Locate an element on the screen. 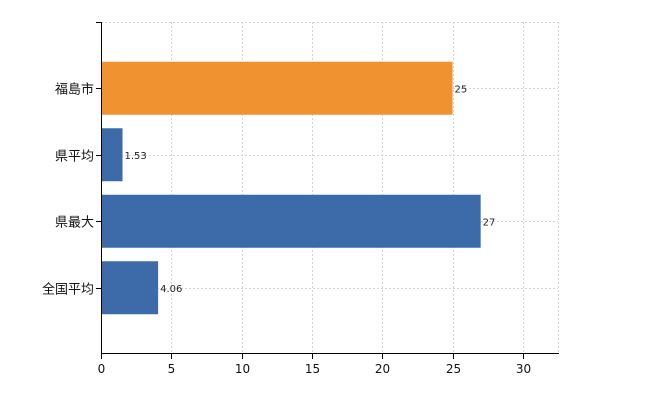  x-tick-label-3: 15 is located at coordinates (312, 369).